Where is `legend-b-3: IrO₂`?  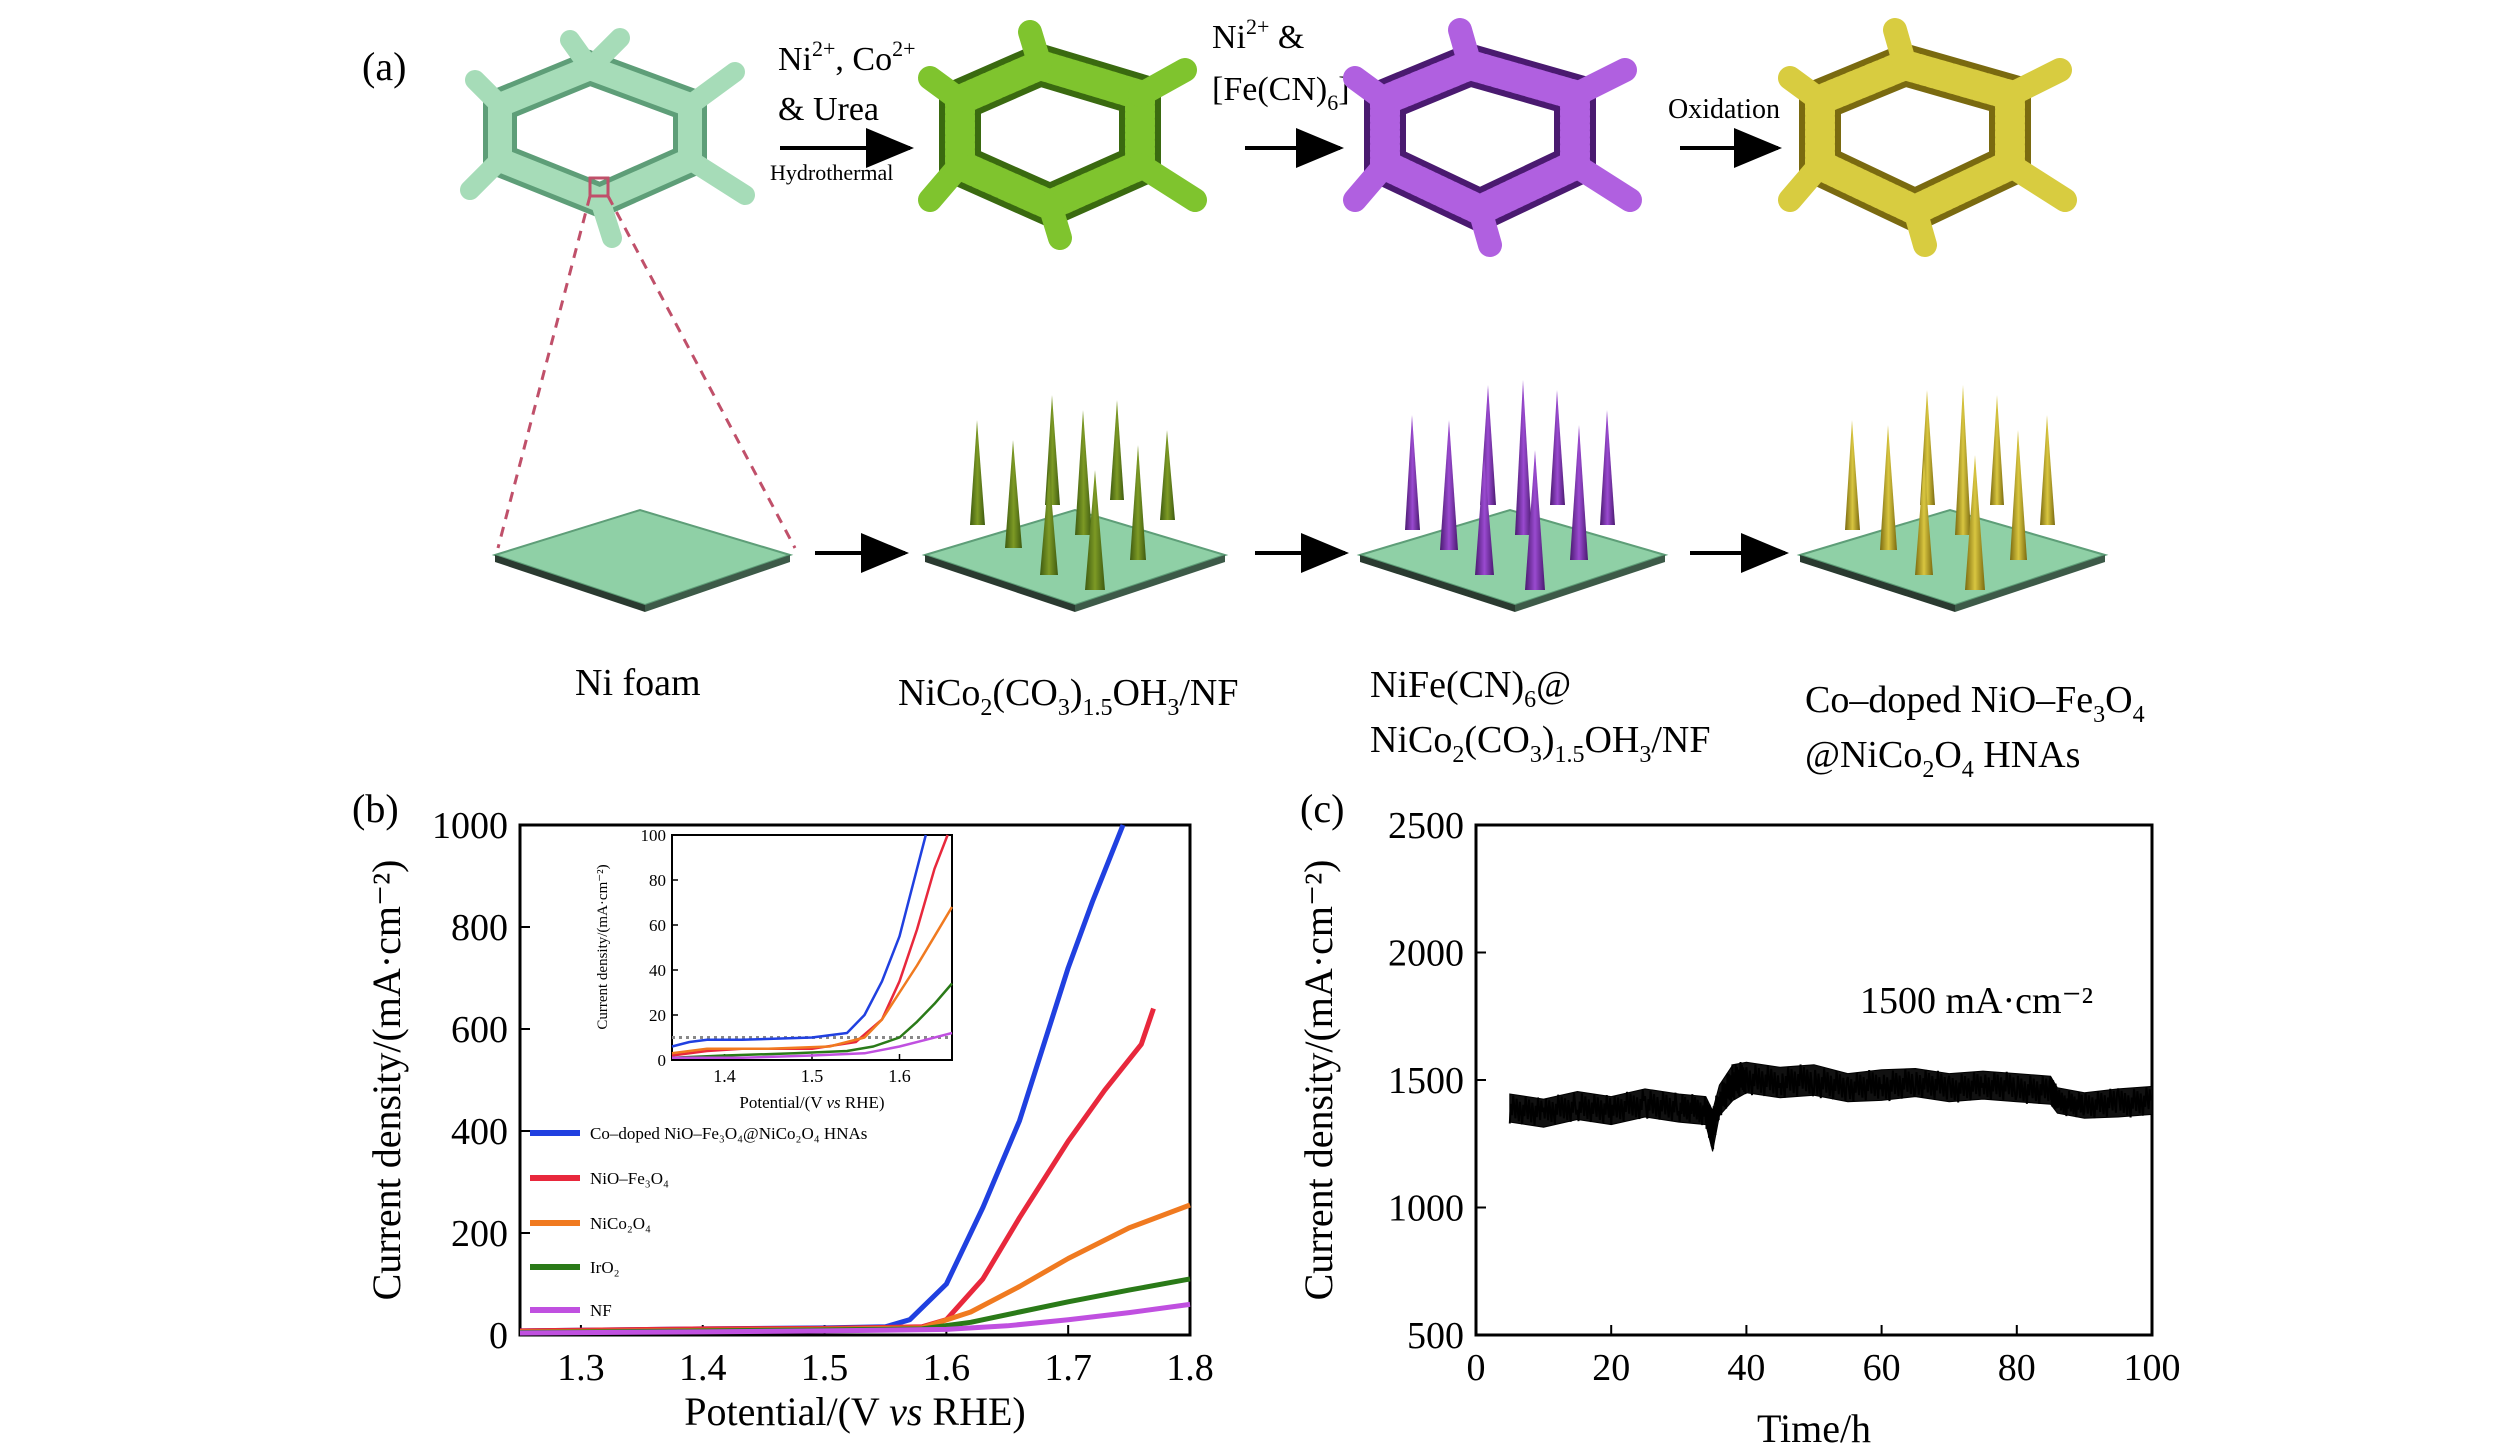
legend-b-3: IrO₂ is located at coordinates (605, 1267).